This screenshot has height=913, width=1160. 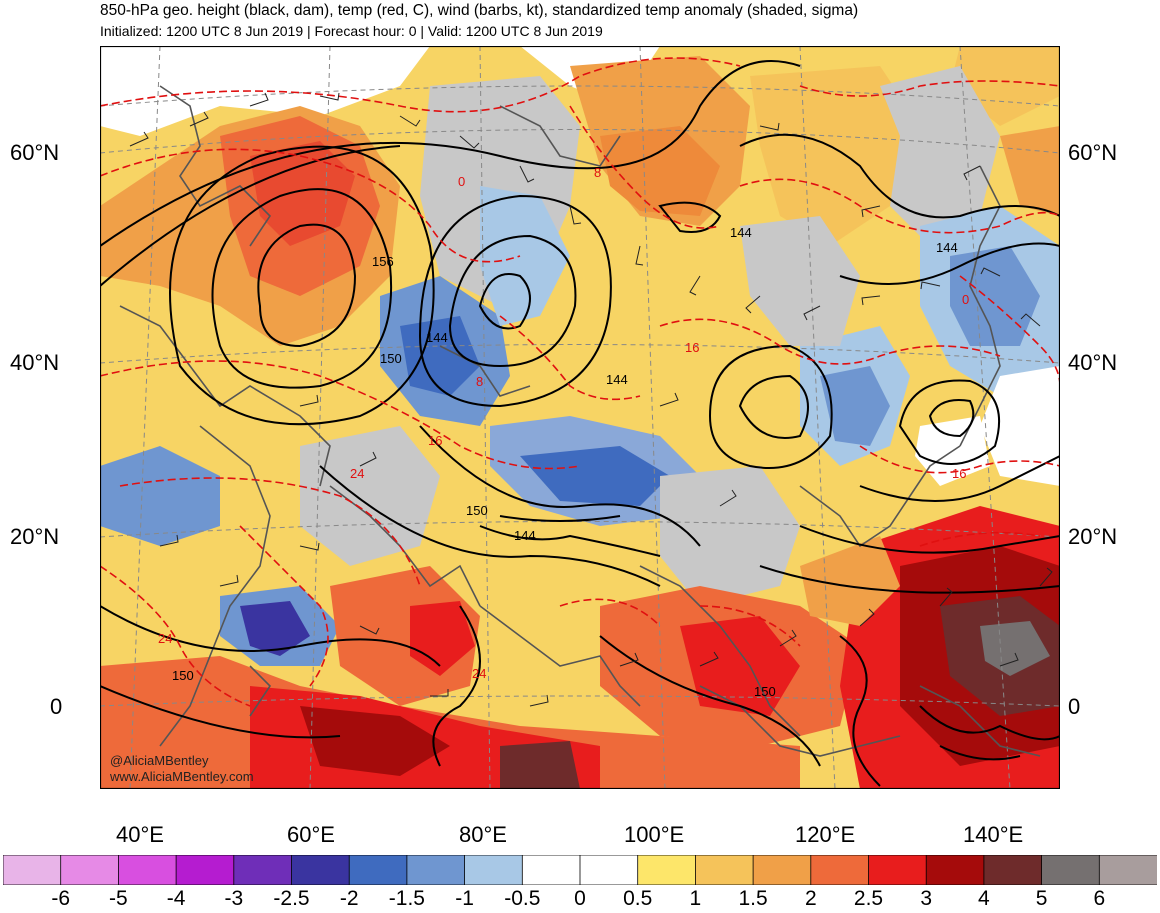 What do you see at coordinates (234, 898) in the screenshot?
I see `colorbar-tick-label: -3` at bounding box center [234, 898].